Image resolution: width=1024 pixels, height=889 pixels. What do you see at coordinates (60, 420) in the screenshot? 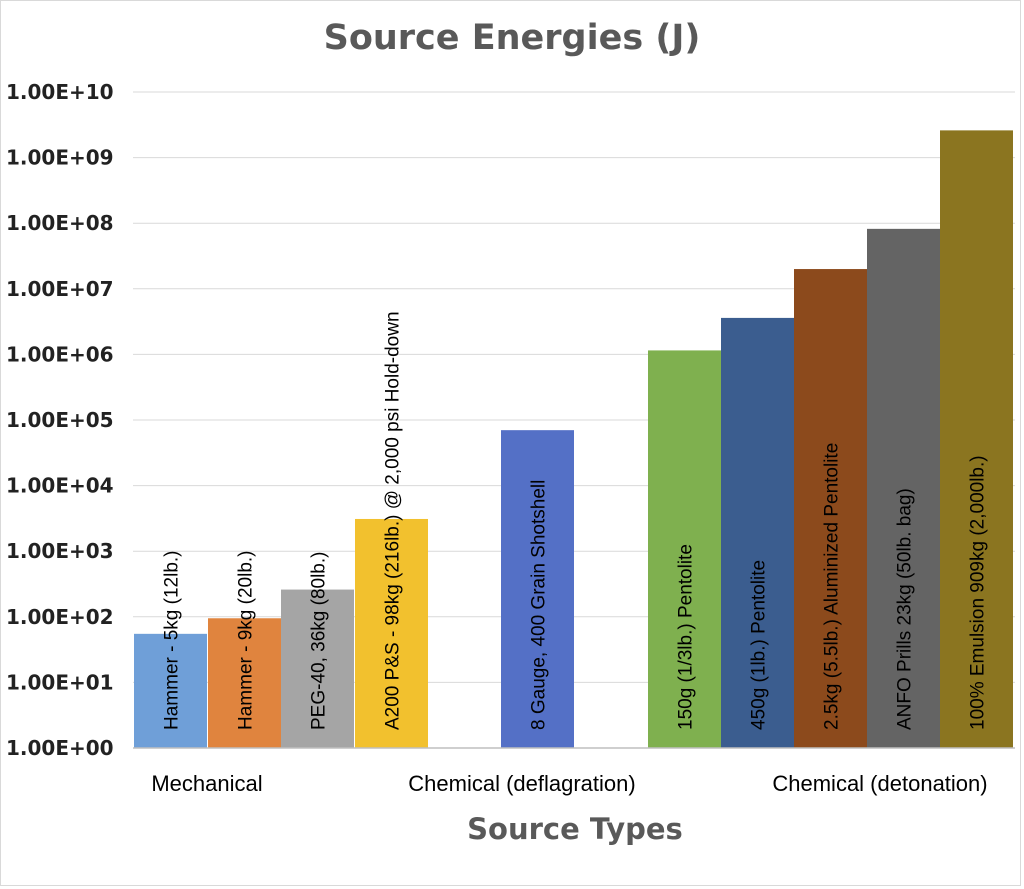
I see `y-tick-label: 1.00E+05` at bounding box center [60, 420].